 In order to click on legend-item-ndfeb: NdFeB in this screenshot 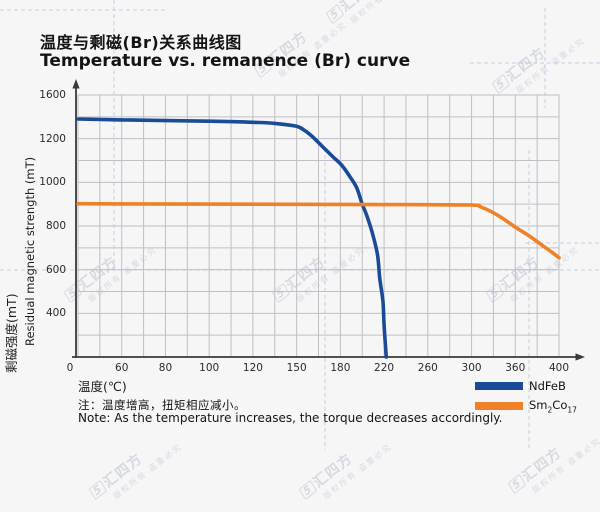, I will do `click(526, 386)`.